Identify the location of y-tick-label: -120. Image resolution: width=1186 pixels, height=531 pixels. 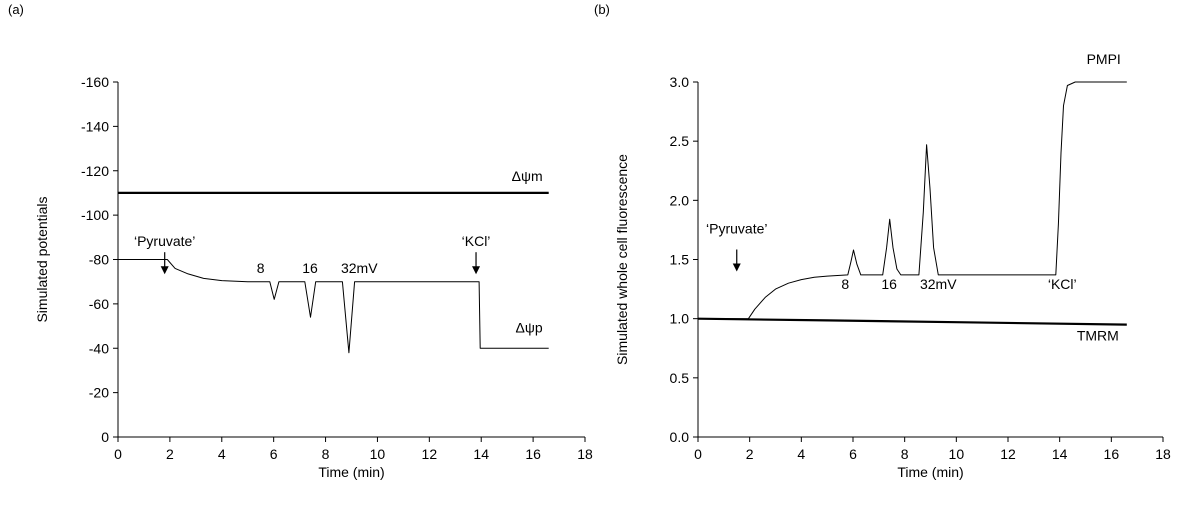
(95, 171).